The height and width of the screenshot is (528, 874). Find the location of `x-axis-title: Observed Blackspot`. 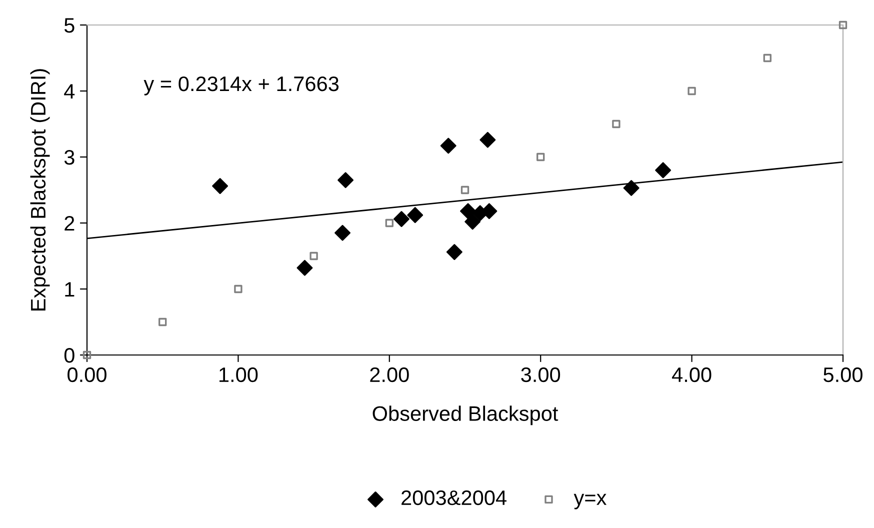

x-axis-title: Observed Blackspot is located at coordinates (465, 416).